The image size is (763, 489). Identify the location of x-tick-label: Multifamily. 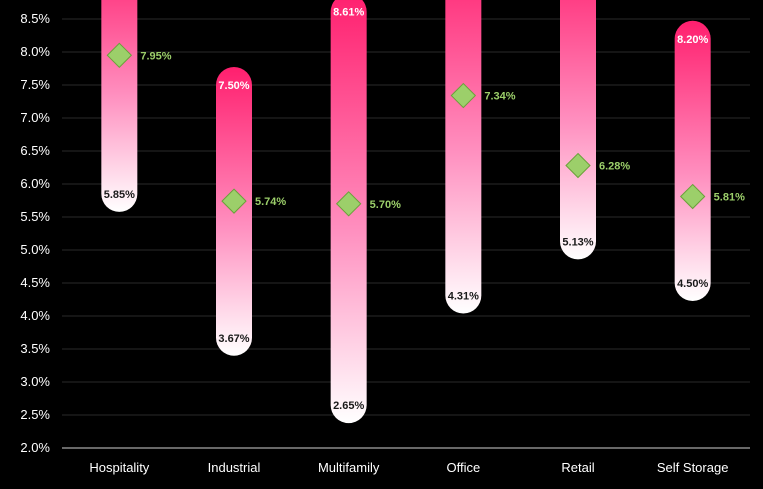
(349, 467).